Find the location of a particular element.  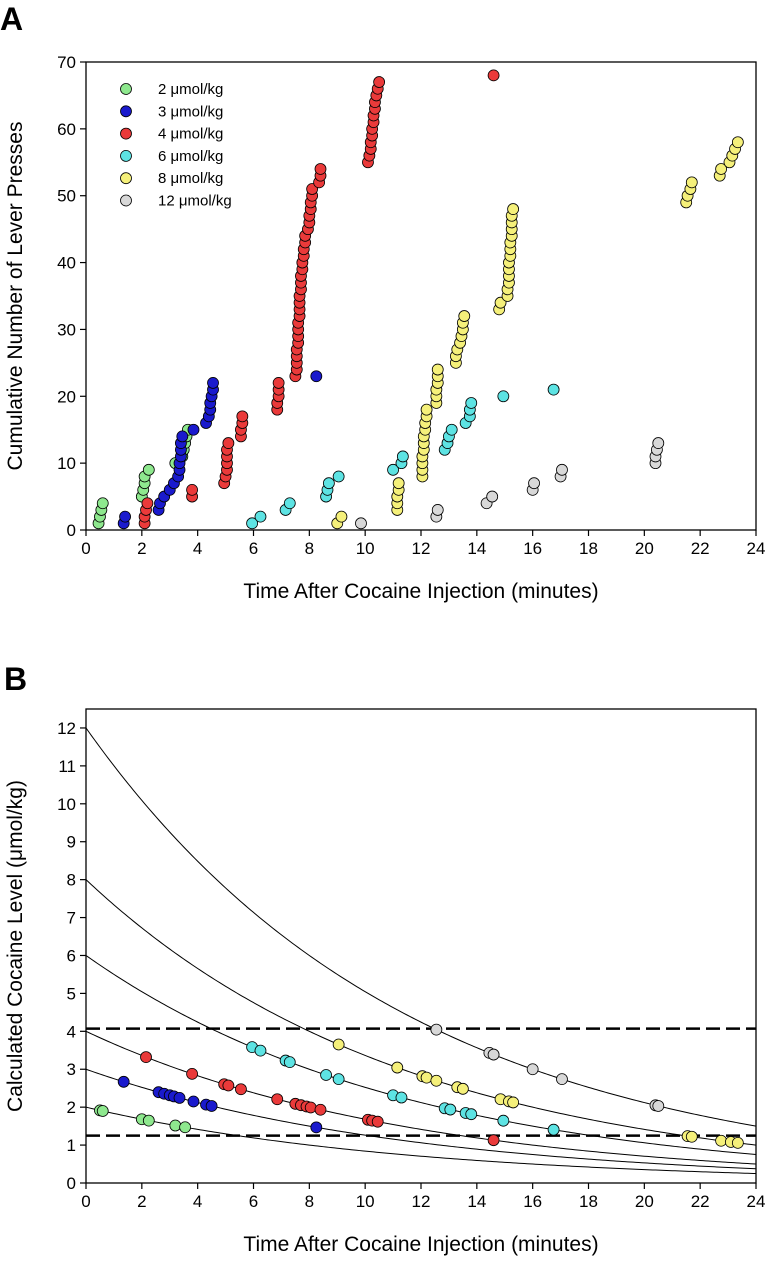

panel-b-y-tick-label: 6 is located at coordinates (71, 955).